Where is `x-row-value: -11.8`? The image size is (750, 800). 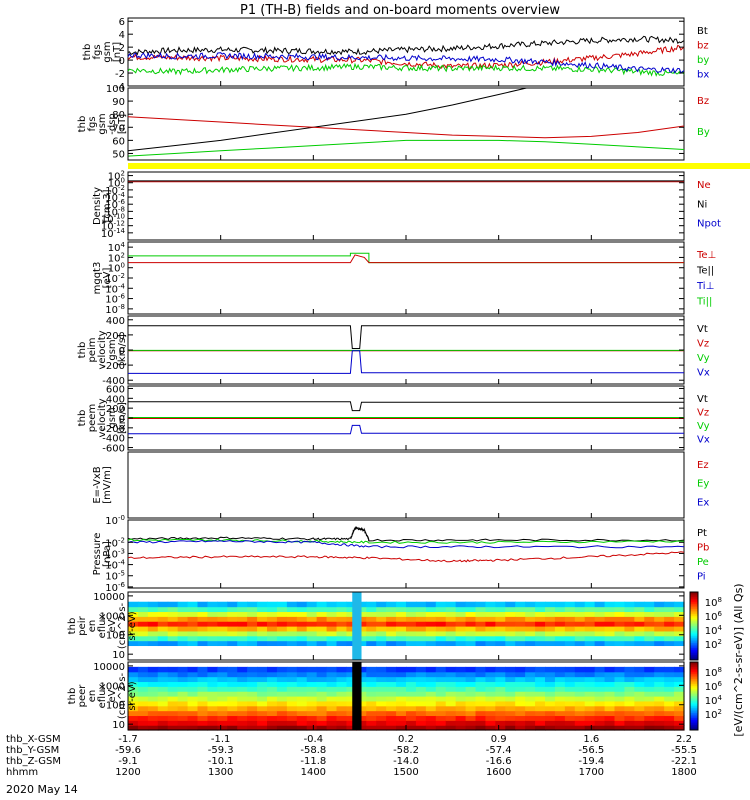
x-row-value: -11.8 is located at coordinates (313, 761).